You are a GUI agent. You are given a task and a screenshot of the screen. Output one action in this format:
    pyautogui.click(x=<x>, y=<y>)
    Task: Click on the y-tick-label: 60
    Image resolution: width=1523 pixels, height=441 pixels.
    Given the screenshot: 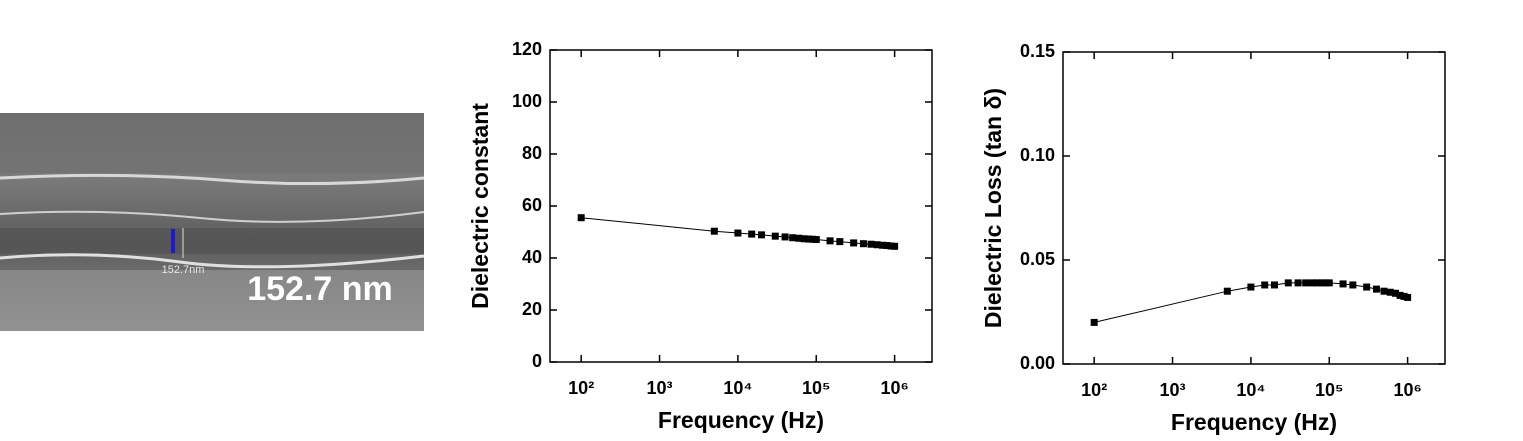 What is the action you would take?
    pyautogui.click(x=532, y=205)
    